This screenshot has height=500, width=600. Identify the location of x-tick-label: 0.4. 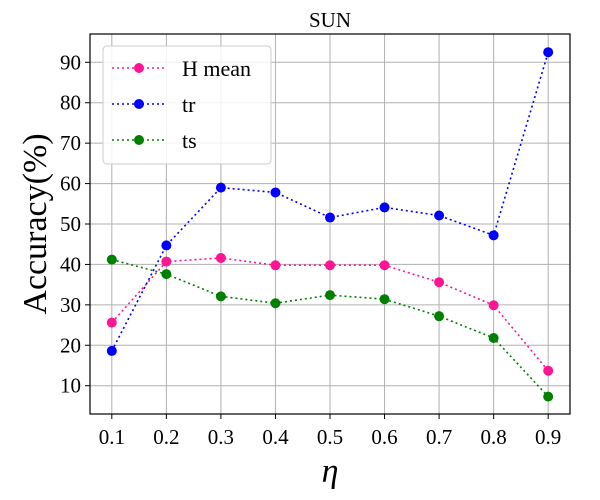
(275, 437).